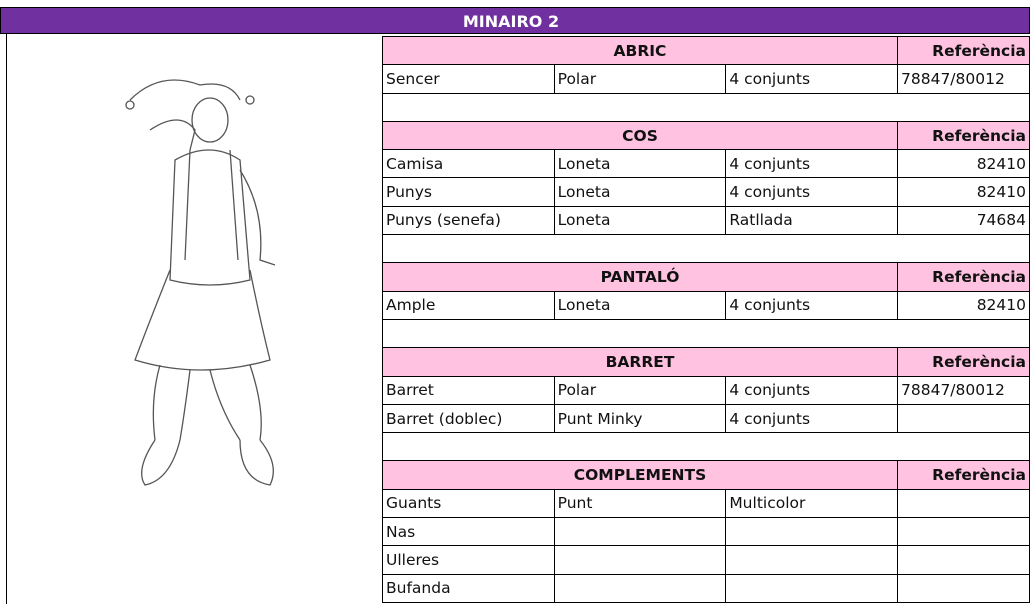 This screenshot has width=1032, height=604. I want to click on skirt, so click(202, 320).